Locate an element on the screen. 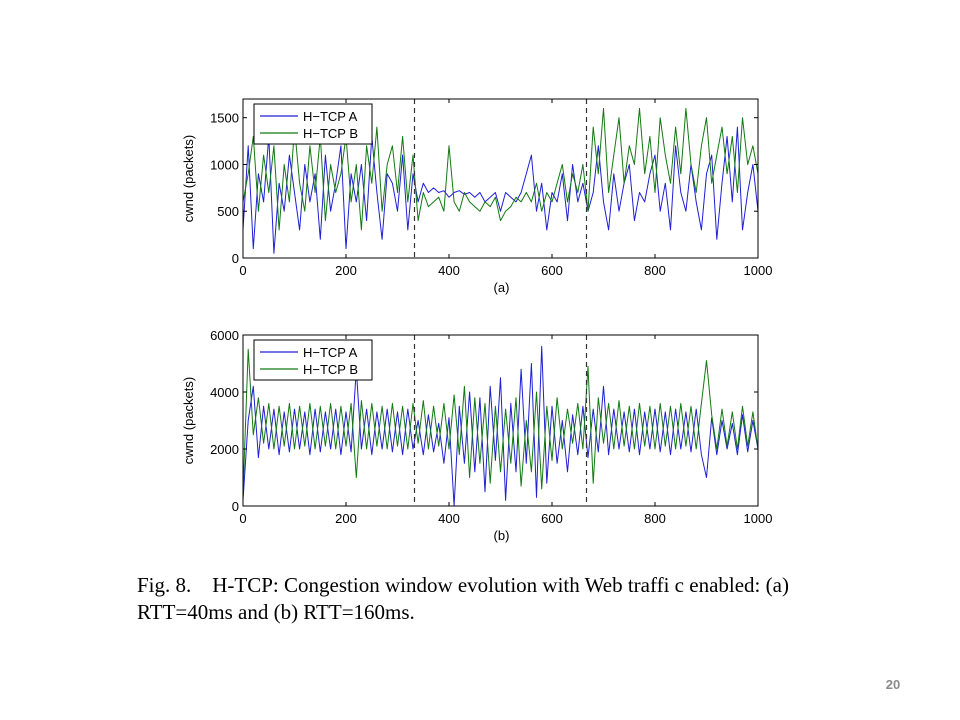 The height and width of the screenshot is (720, 960). y-tick-label: 2000 is located at coordinates (224, 449).